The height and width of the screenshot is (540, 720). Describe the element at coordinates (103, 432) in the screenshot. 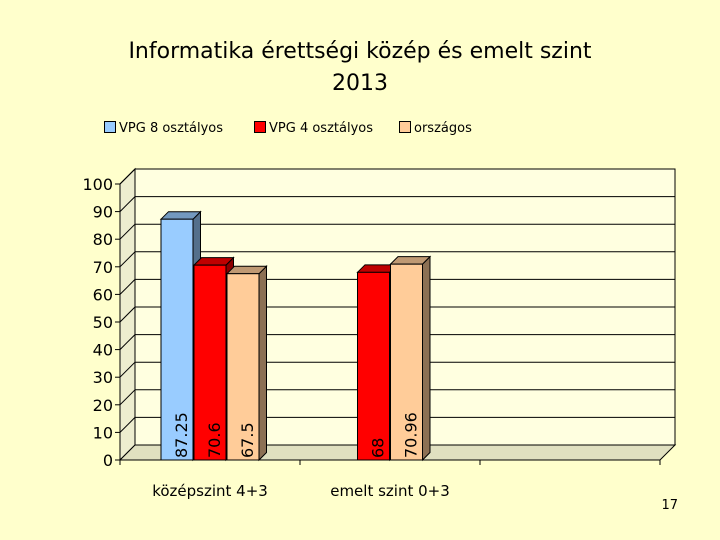

I see `y-tick-label: 10` at that location.